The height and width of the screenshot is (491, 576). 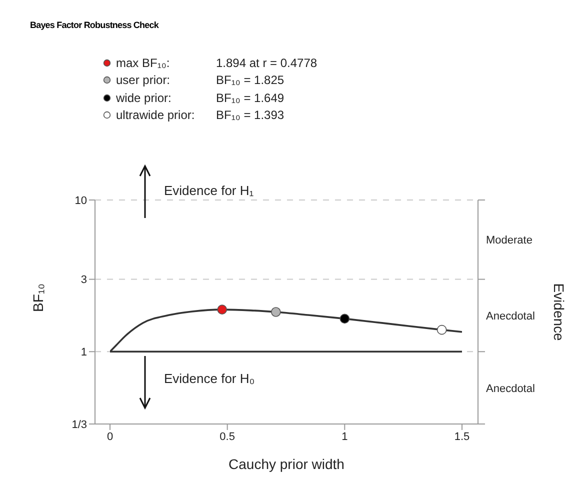 I want to click on legend-label: wide prior:, so click(x=144, y=97).